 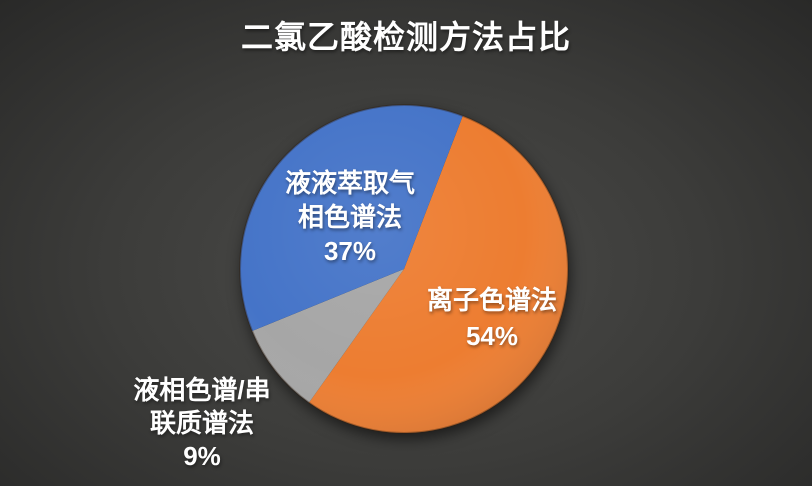 I want to click on slice-label-line: 相色谱法, so click(x=350, y=217).